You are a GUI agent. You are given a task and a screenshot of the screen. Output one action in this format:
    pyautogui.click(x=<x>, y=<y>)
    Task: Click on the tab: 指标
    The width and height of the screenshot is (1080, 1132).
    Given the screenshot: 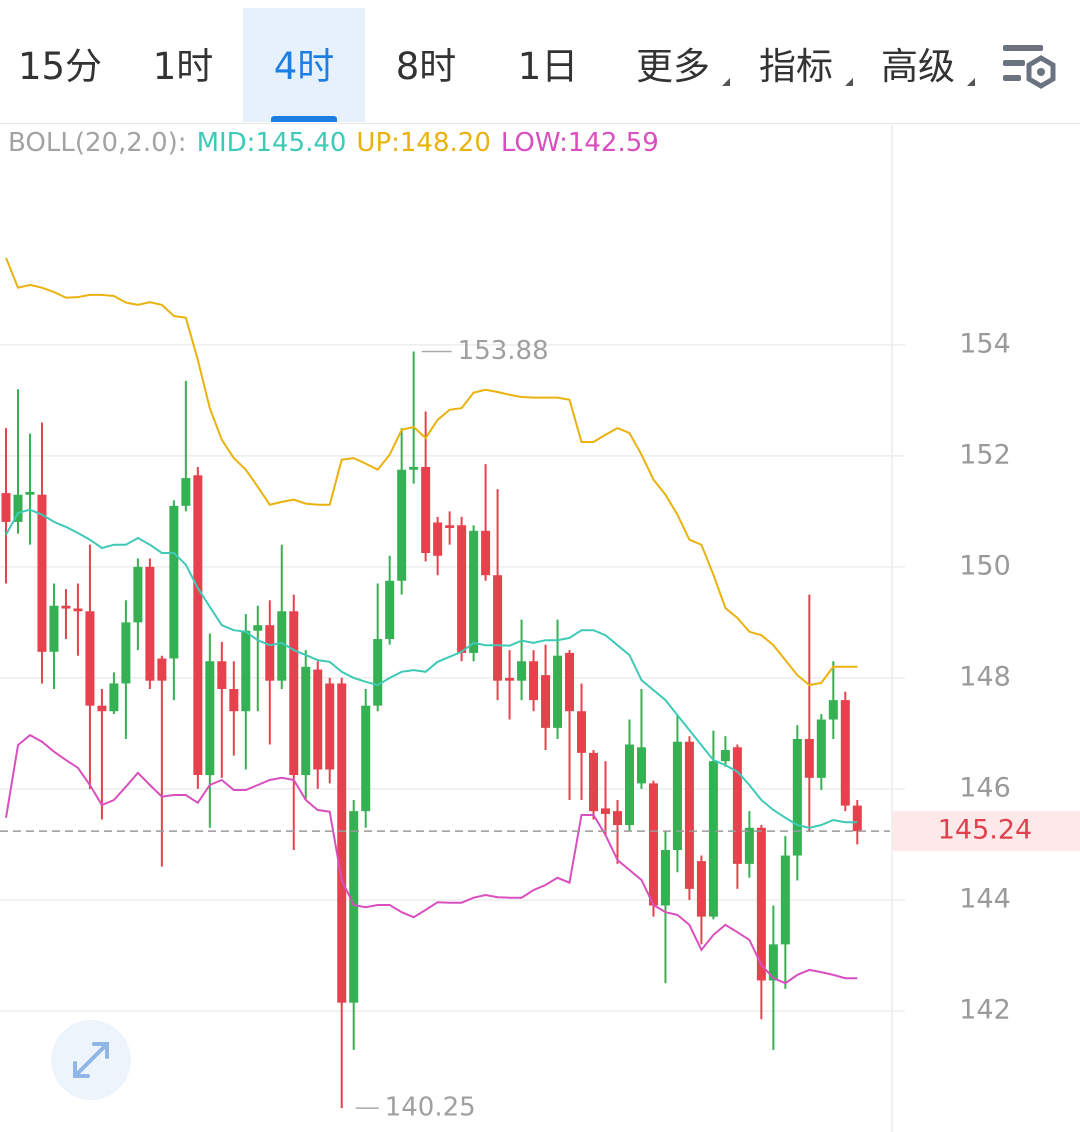 What is the action you would take?
    pyautogui.click(x=796, y=66)
    